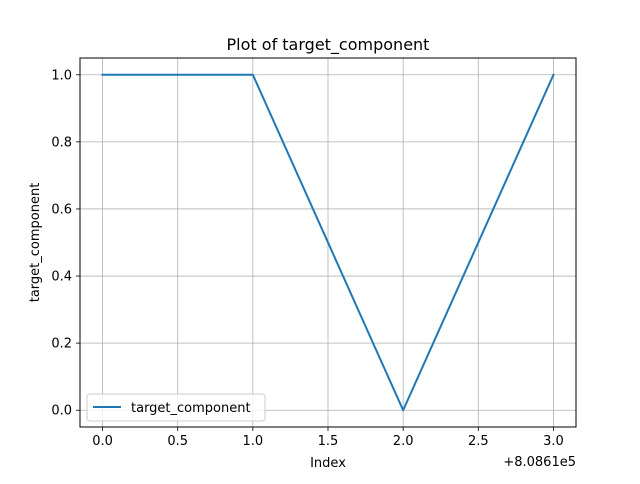  What do you see at coordinates (61, 75) in the screenshot?
I see `y-tick-label: 1.0` at bounding box center [61, 75].